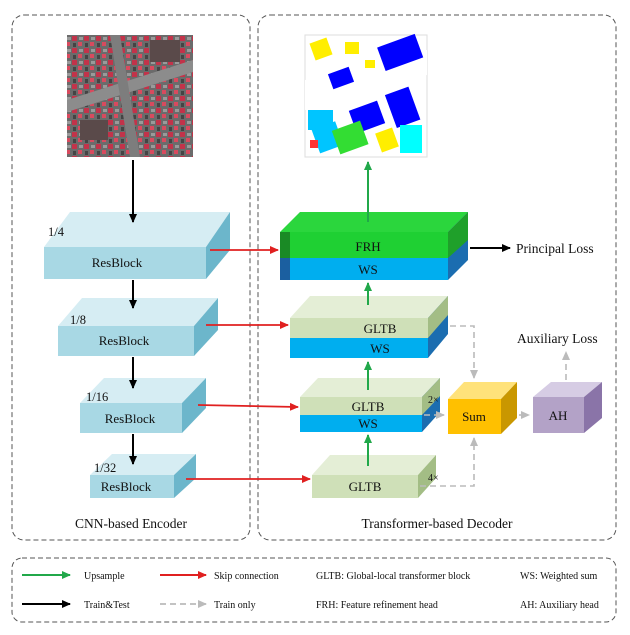  What do you see at coordinates (558, 415) in the screenshot?
I see `ah-label: AH` at bounding box center [558, 415].